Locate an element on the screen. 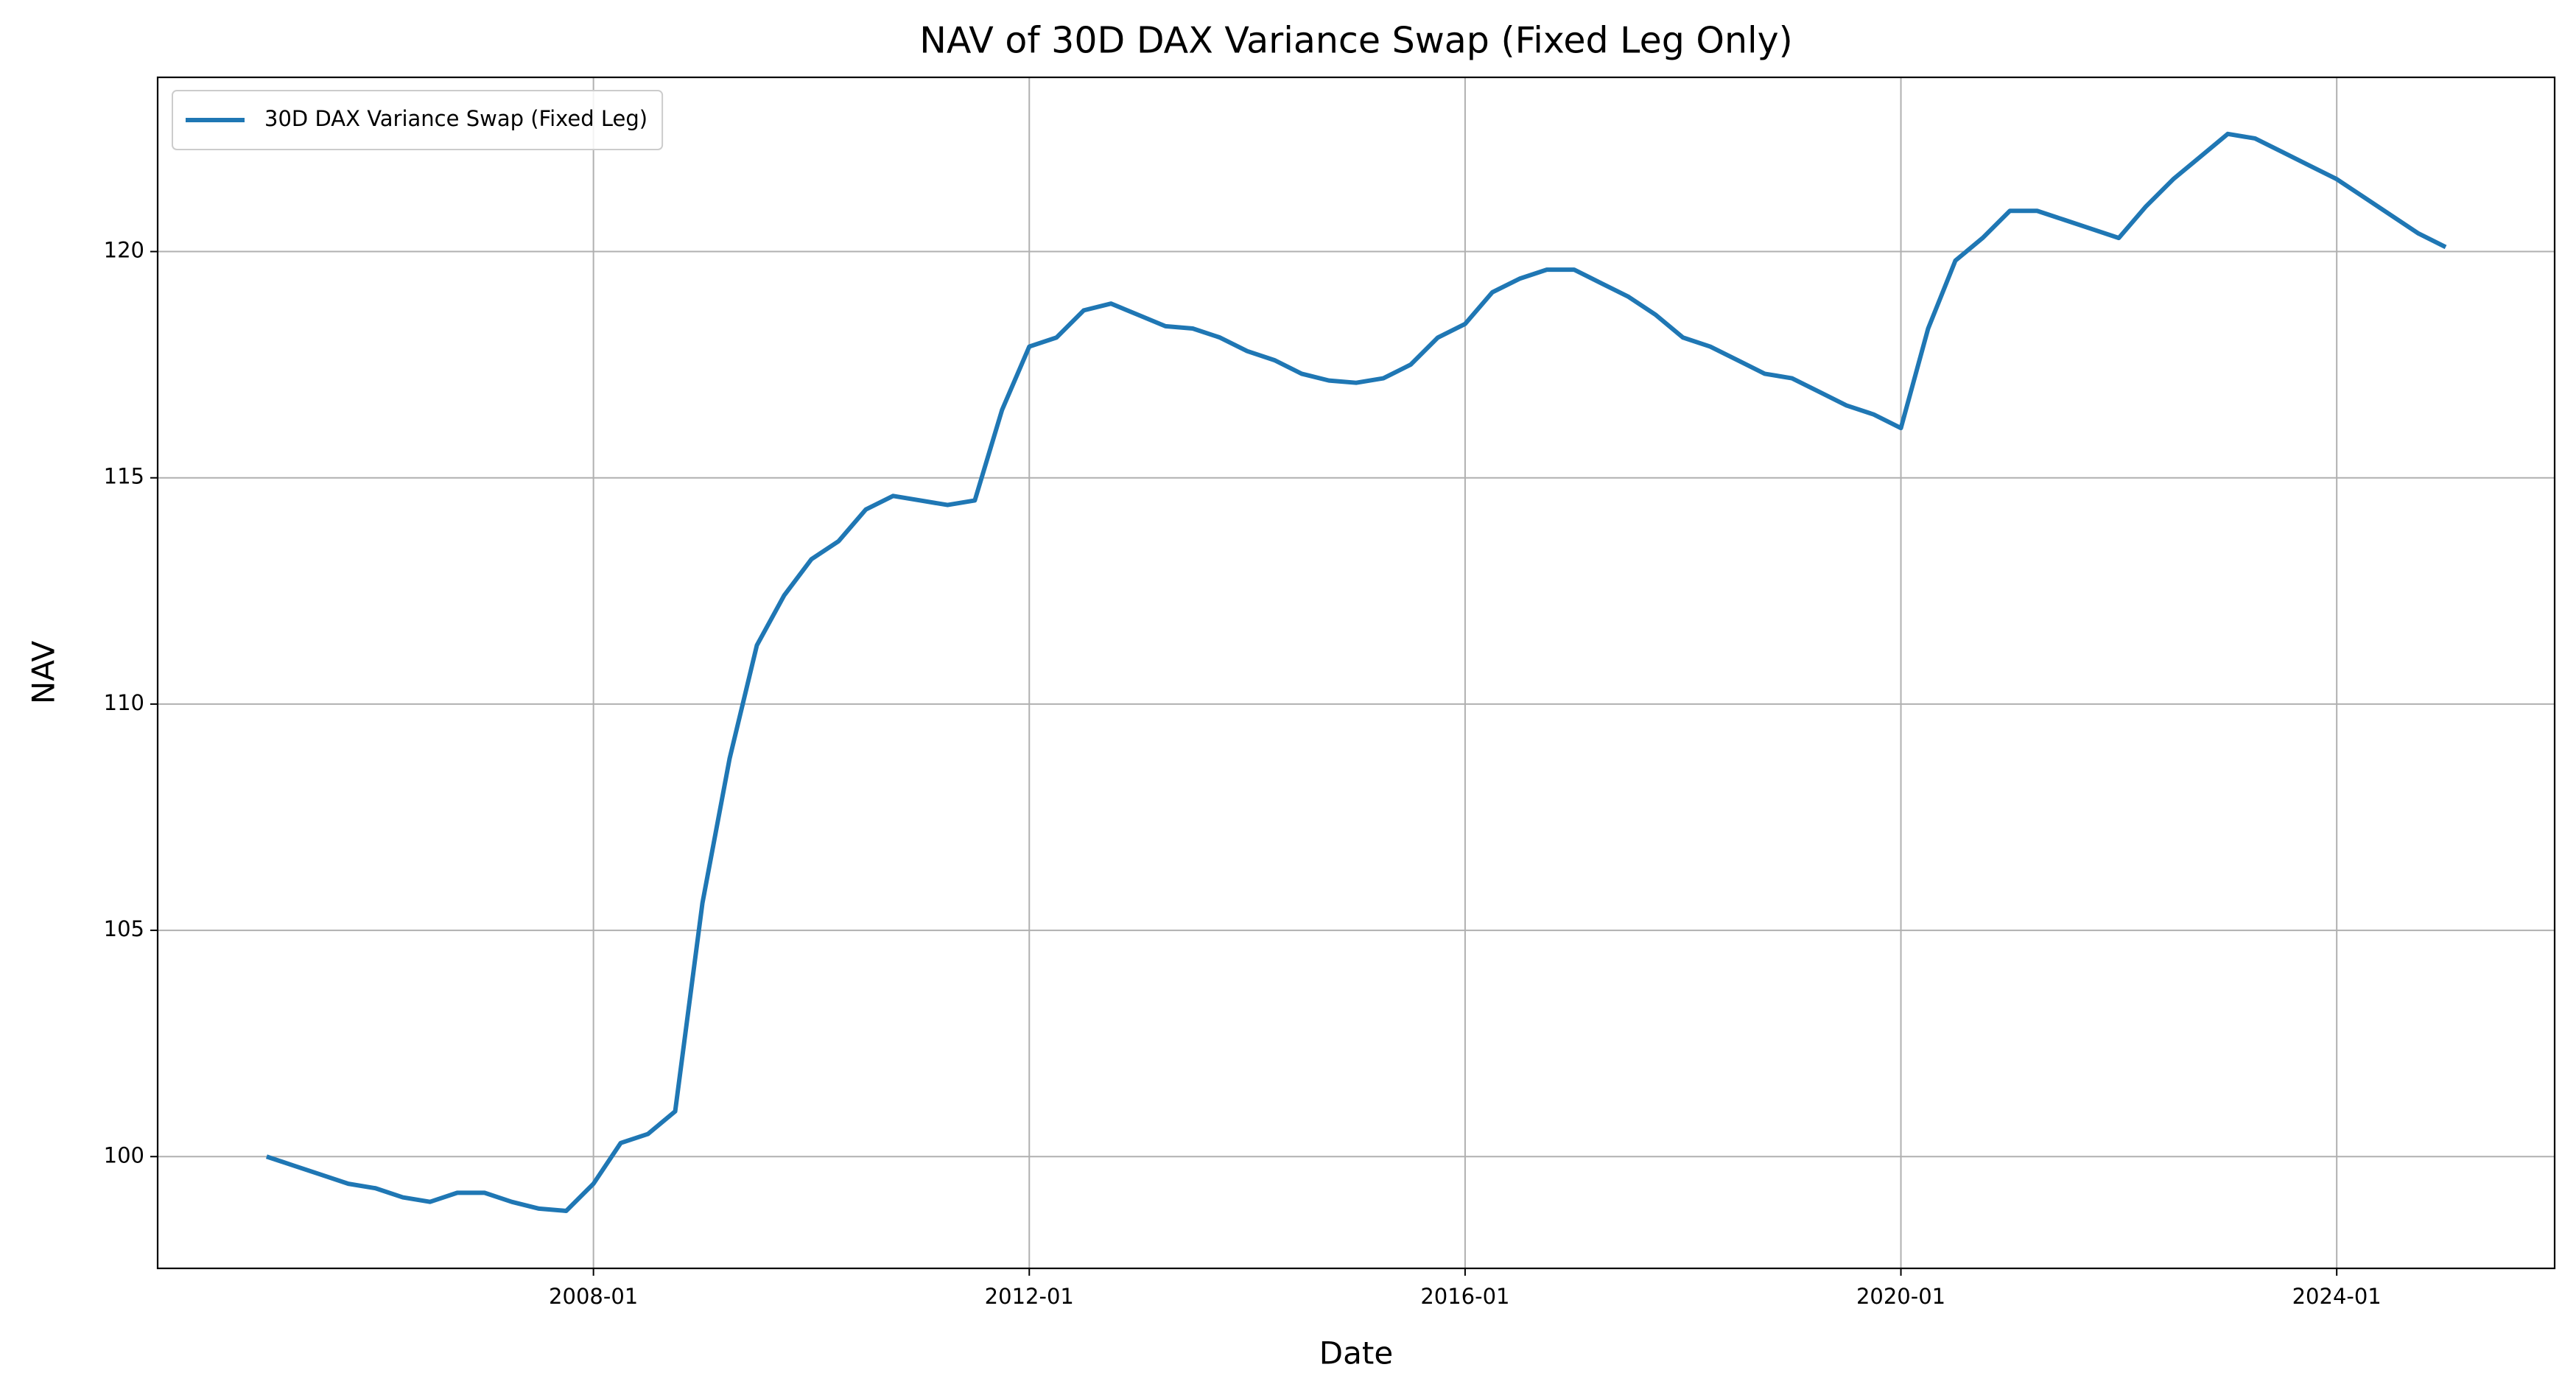 The height and width of the screenshot is (1398, 2576). x-tick-label: 2016-01 is located at coordinates (1464, 1296).